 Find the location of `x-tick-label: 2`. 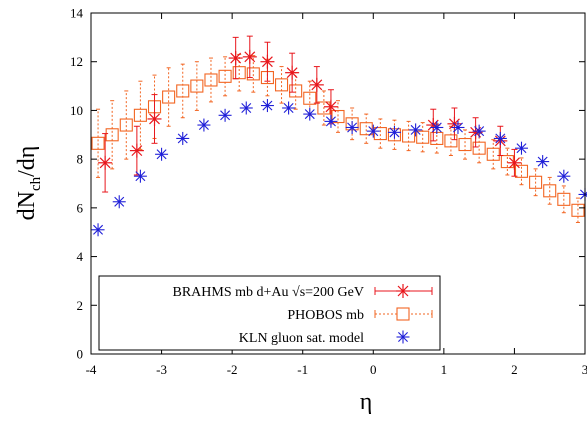

x-tick-label: 2 is located at coordinates (514, 369).